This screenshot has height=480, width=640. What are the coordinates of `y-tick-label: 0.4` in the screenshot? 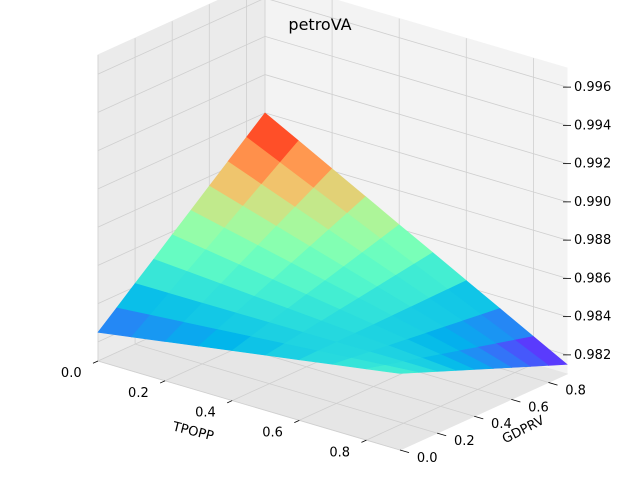 It's located at (501, 424).